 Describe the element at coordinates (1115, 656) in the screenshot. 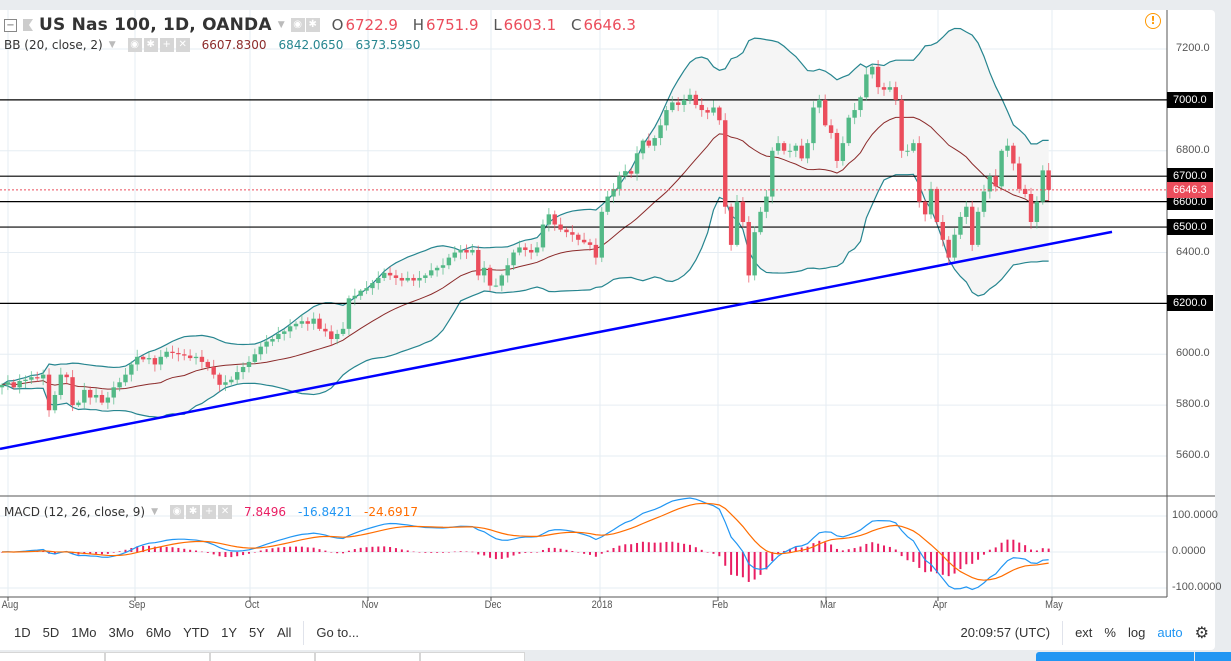

I see `primary-action-button` at that location.